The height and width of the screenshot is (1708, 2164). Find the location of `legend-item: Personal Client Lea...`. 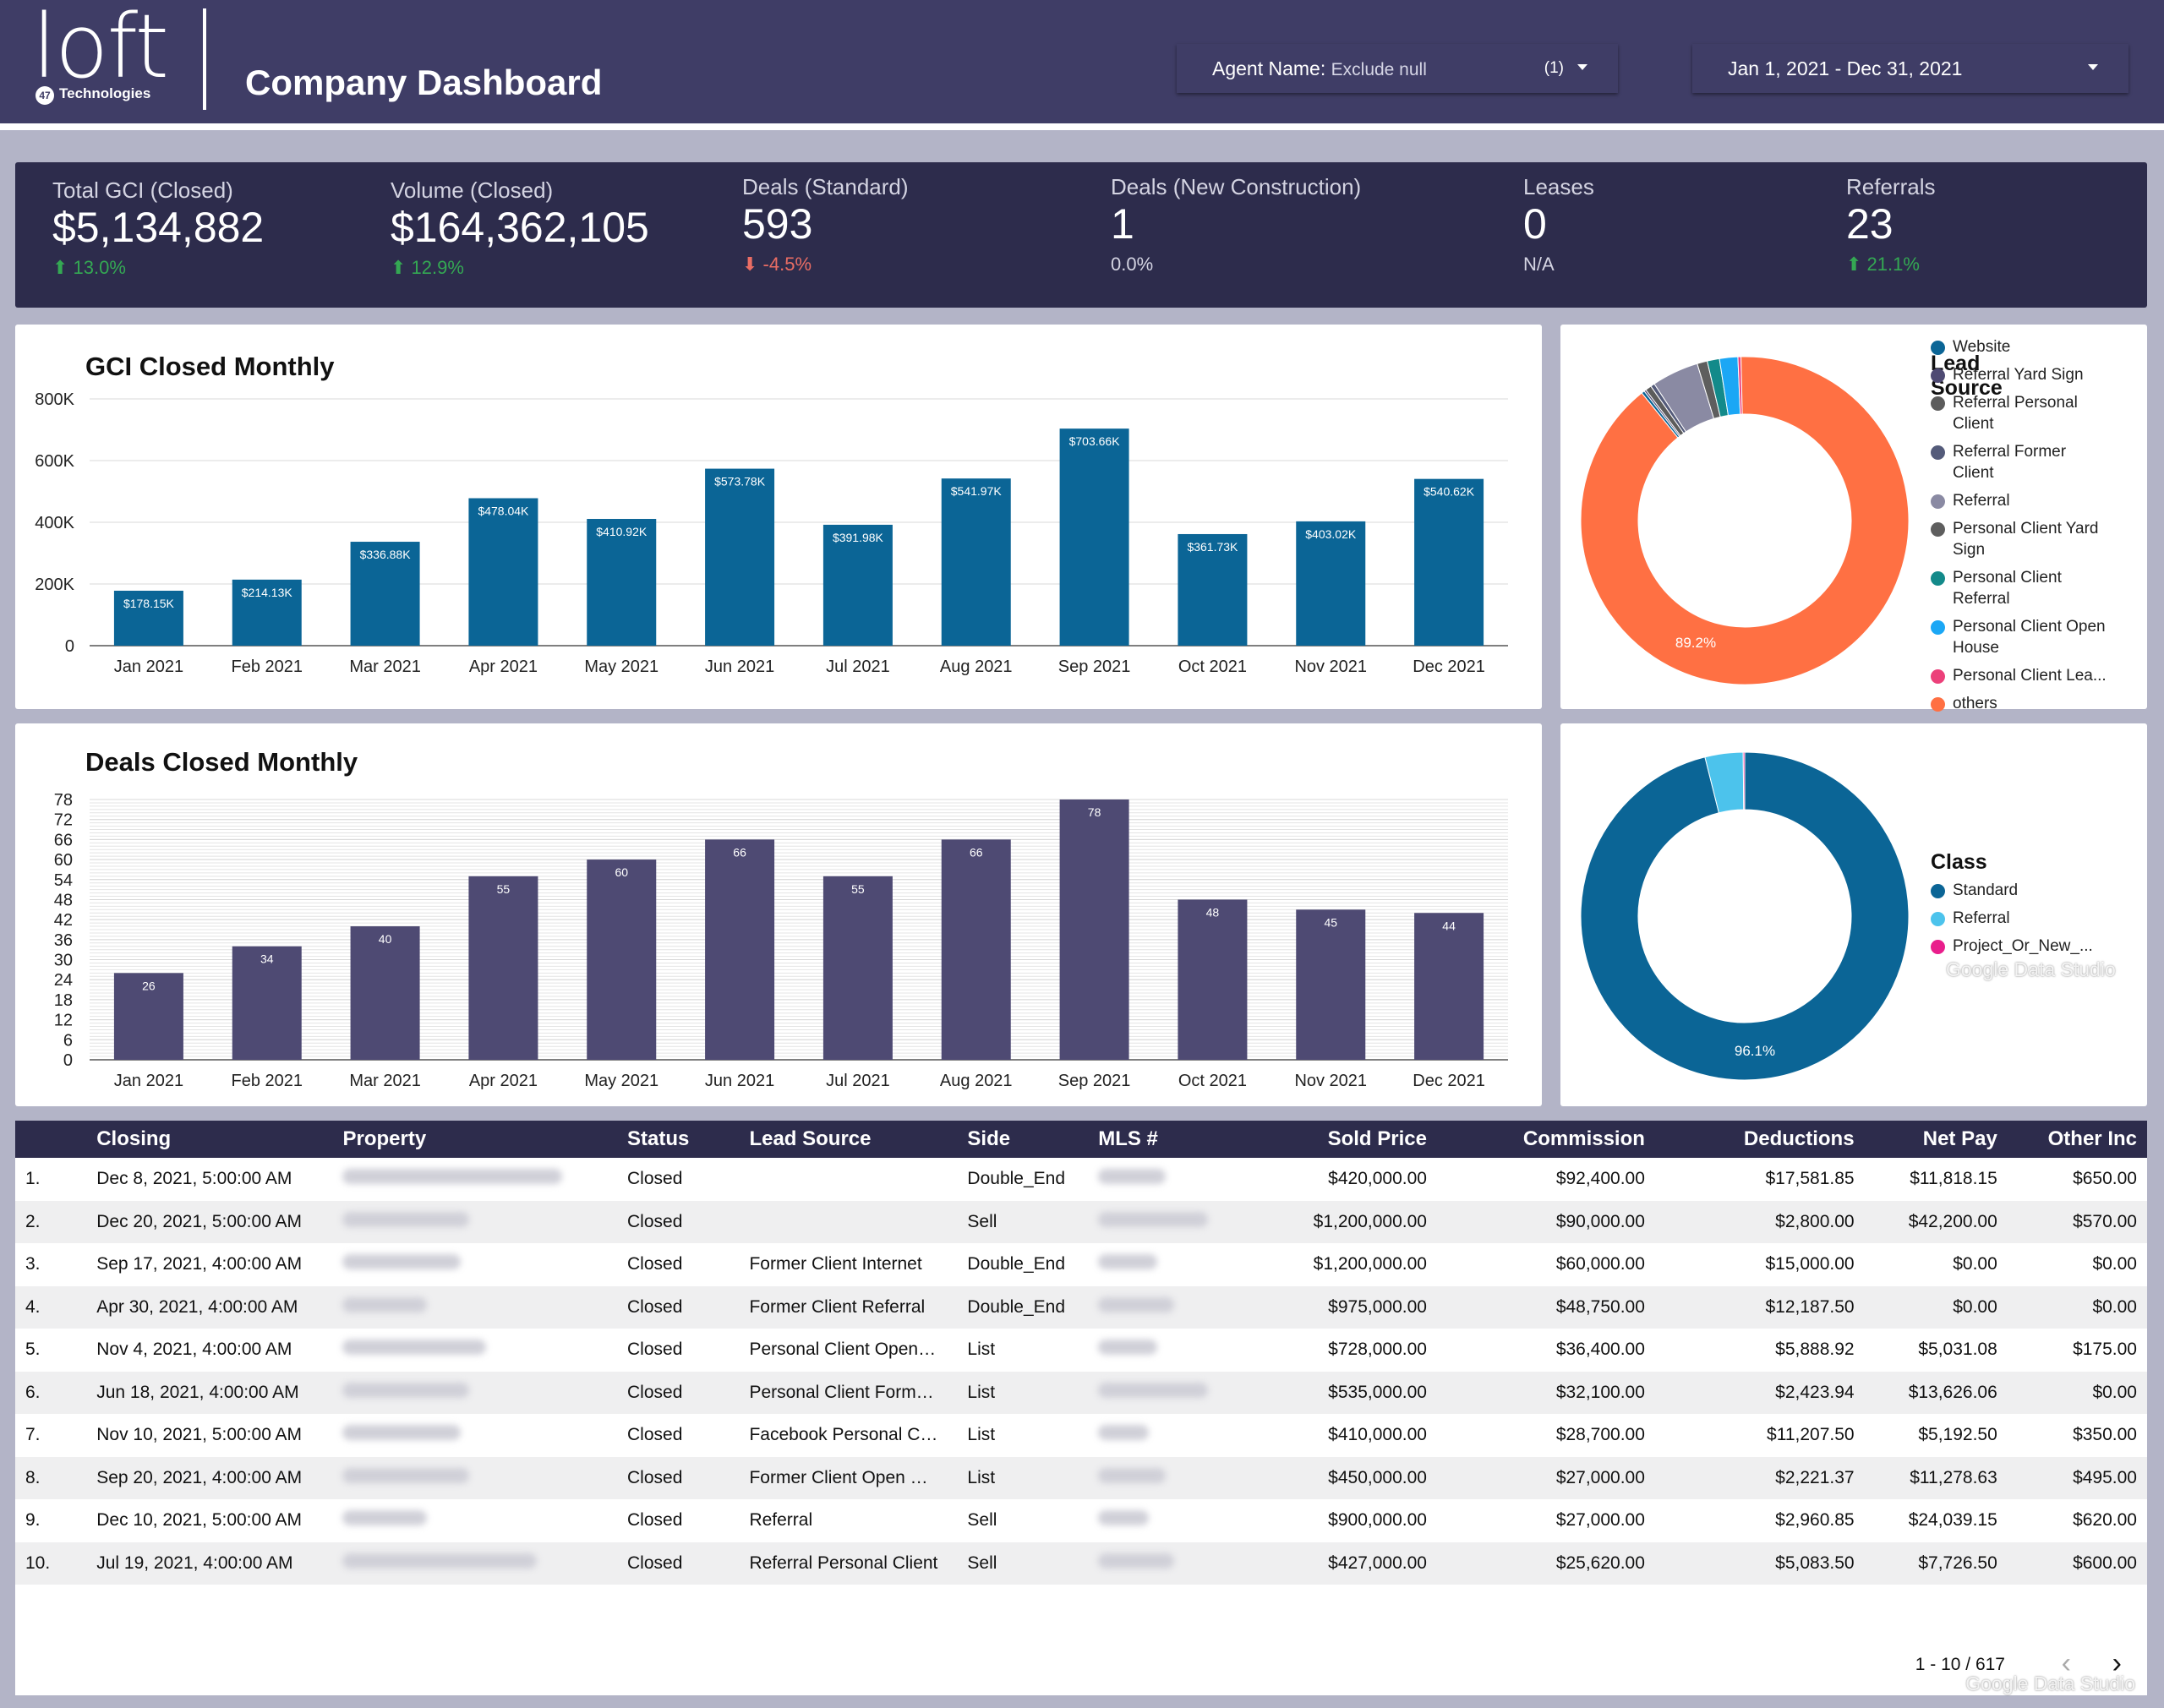

legend-item: Personal Client Lea... is located at coordinates (2020, 675).